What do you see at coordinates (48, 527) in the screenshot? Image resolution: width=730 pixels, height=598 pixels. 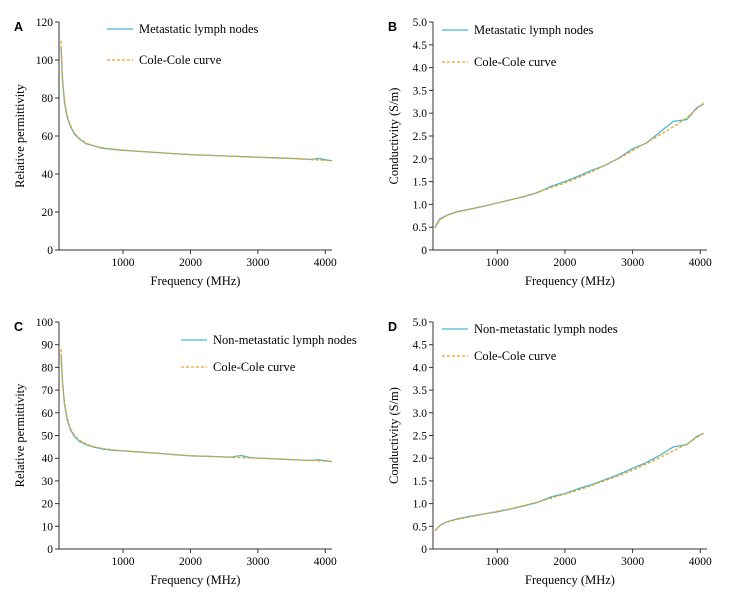 I see `y-tick-label: 10` at bounding box center [48, 527].